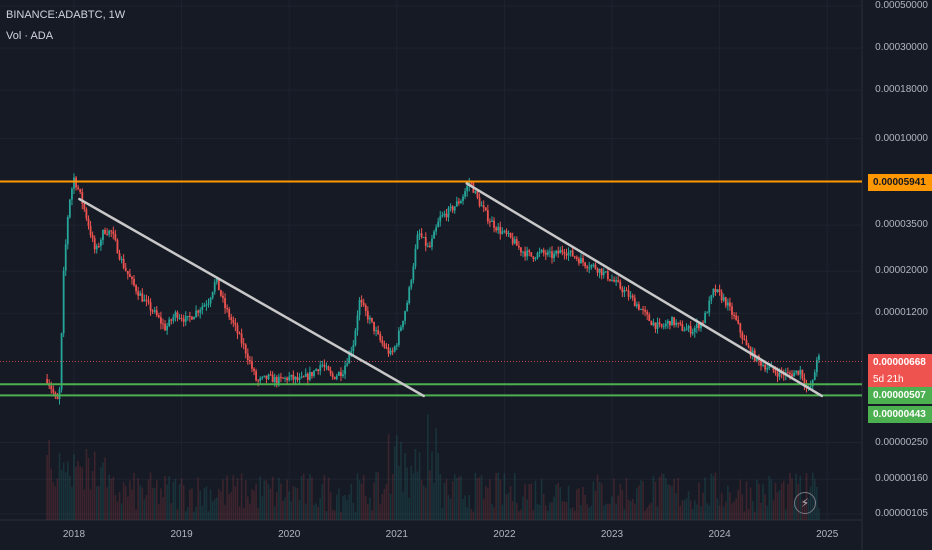 The width and height of the screenshot is (932, 550). I want to click on price-tick-label: 0.00003500, so click(901, 225).